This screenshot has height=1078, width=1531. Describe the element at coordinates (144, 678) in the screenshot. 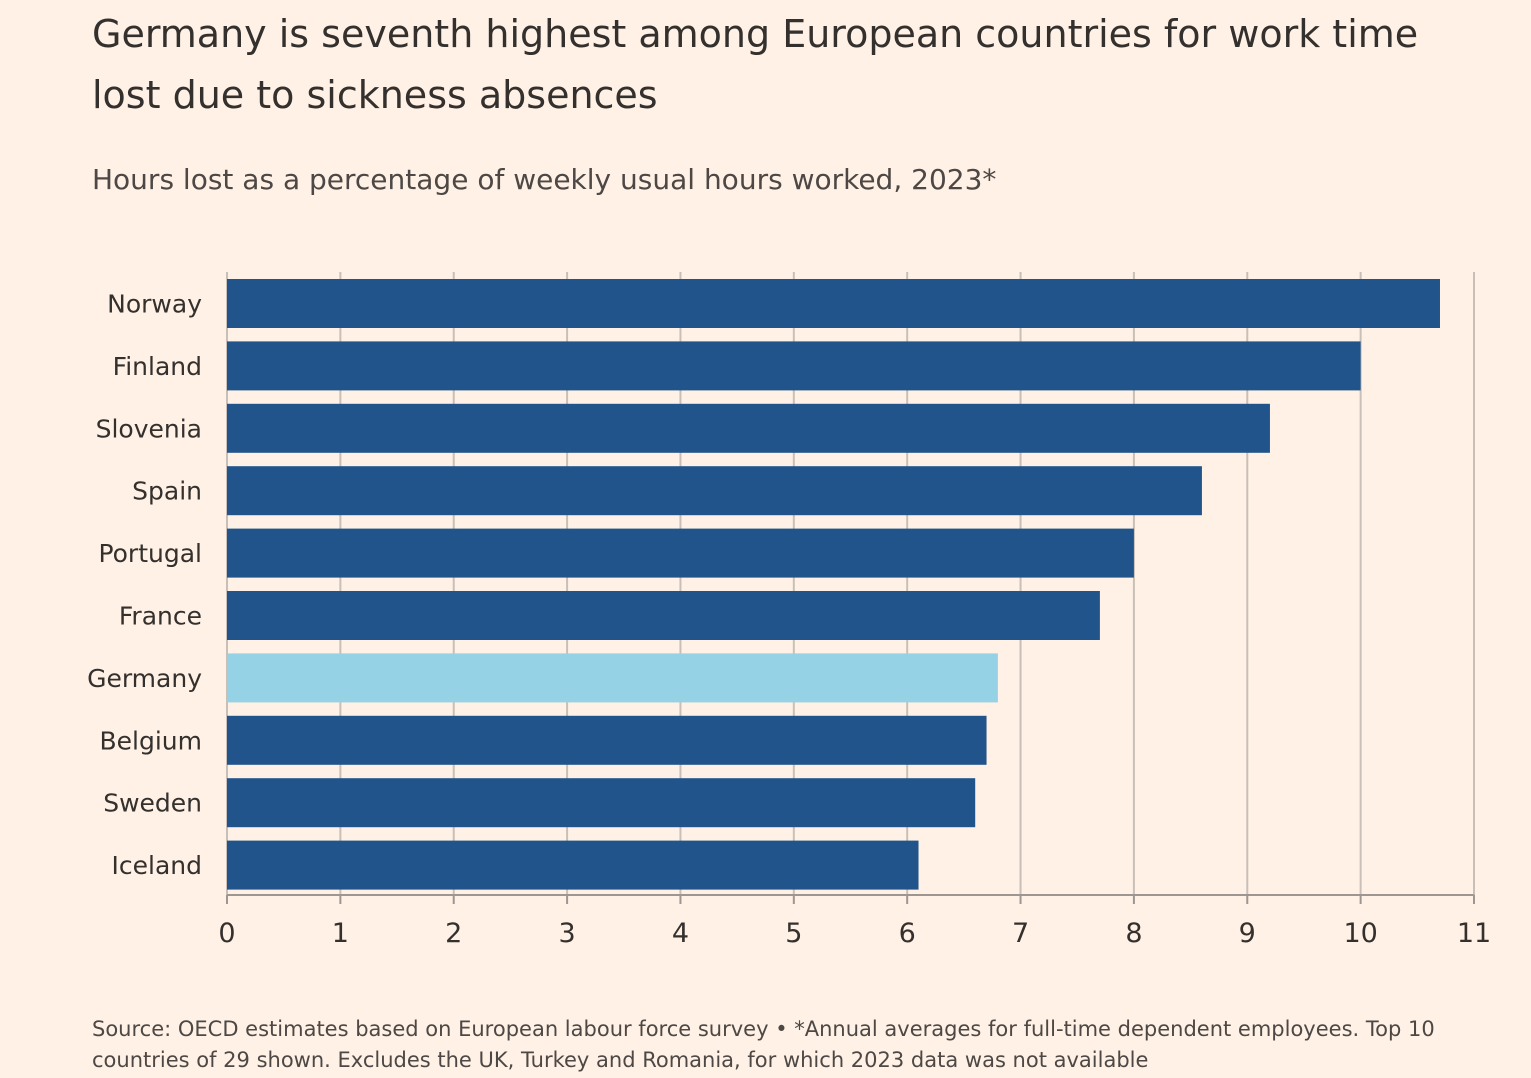

I see `category-label: Germany` at that location.